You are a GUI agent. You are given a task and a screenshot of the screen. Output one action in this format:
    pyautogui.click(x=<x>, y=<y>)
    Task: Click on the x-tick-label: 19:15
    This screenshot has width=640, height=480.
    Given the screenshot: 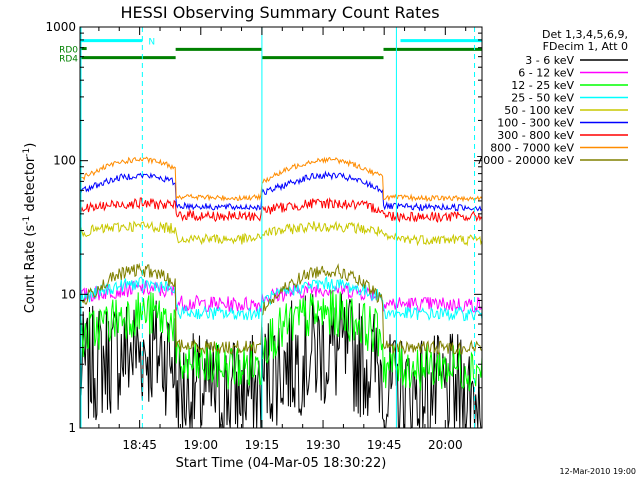 What is the action you would take?
    pyautogui.click(x=262, y=445)
    